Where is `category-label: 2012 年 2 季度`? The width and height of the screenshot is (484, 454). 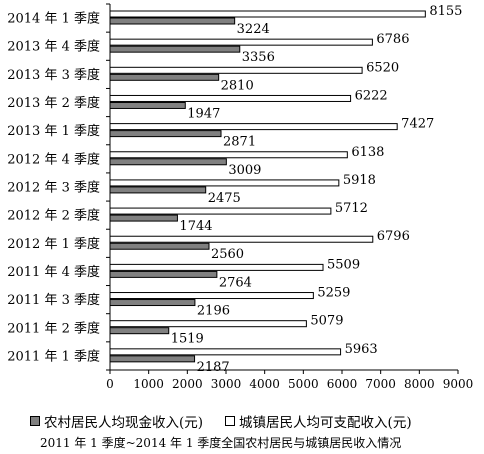 category-label: 2012 年 2 季度 is located at coordinates (53, 216).